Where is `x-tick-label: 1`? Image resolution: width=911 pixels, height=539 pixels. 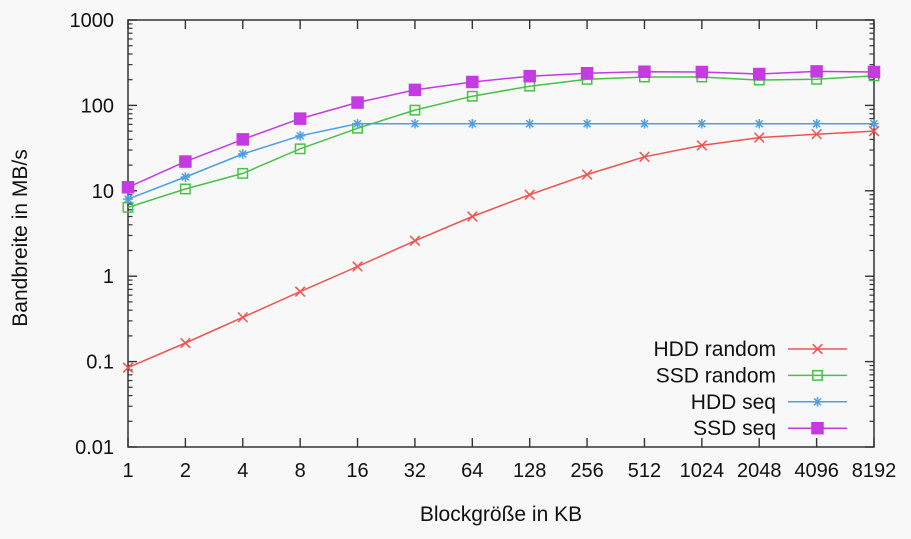 x-tick-label: 1 is located at coordinates (127, 471).